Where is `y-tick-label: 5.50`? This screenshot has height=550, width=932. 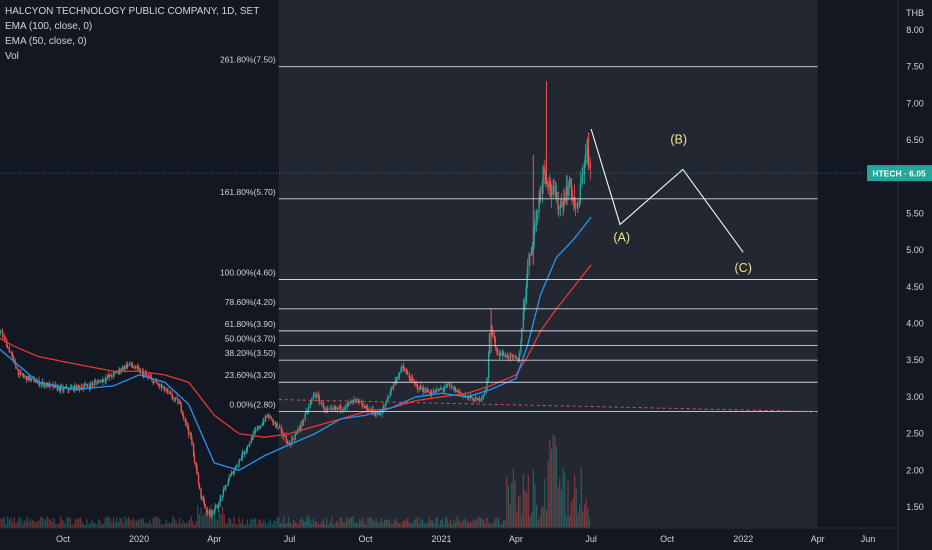 y-tick-label: 5.50 is located at coordinates (915, 213).